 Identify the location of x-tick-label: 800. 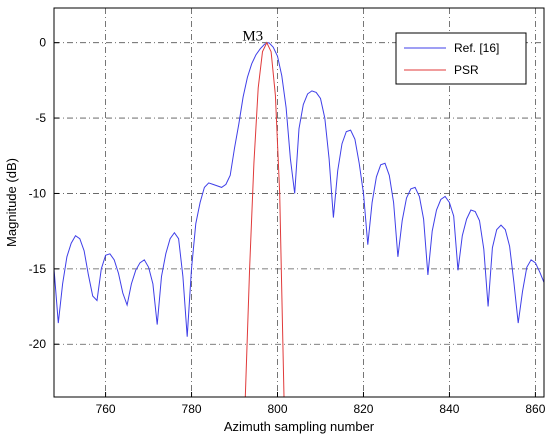
(277, 409).